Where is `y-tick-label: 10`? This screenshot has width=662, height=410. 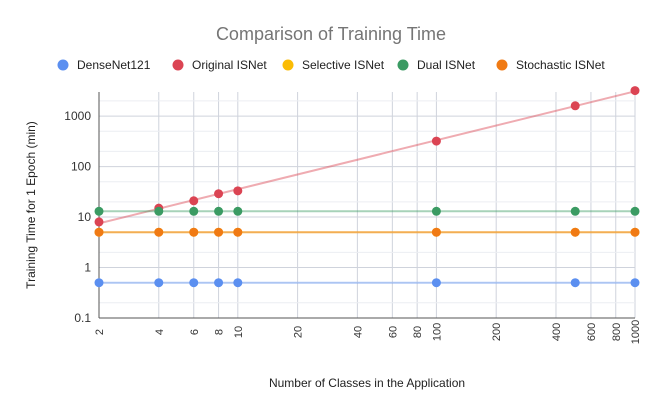
y-tick-label: 10 is located at coordinates (85, 217).